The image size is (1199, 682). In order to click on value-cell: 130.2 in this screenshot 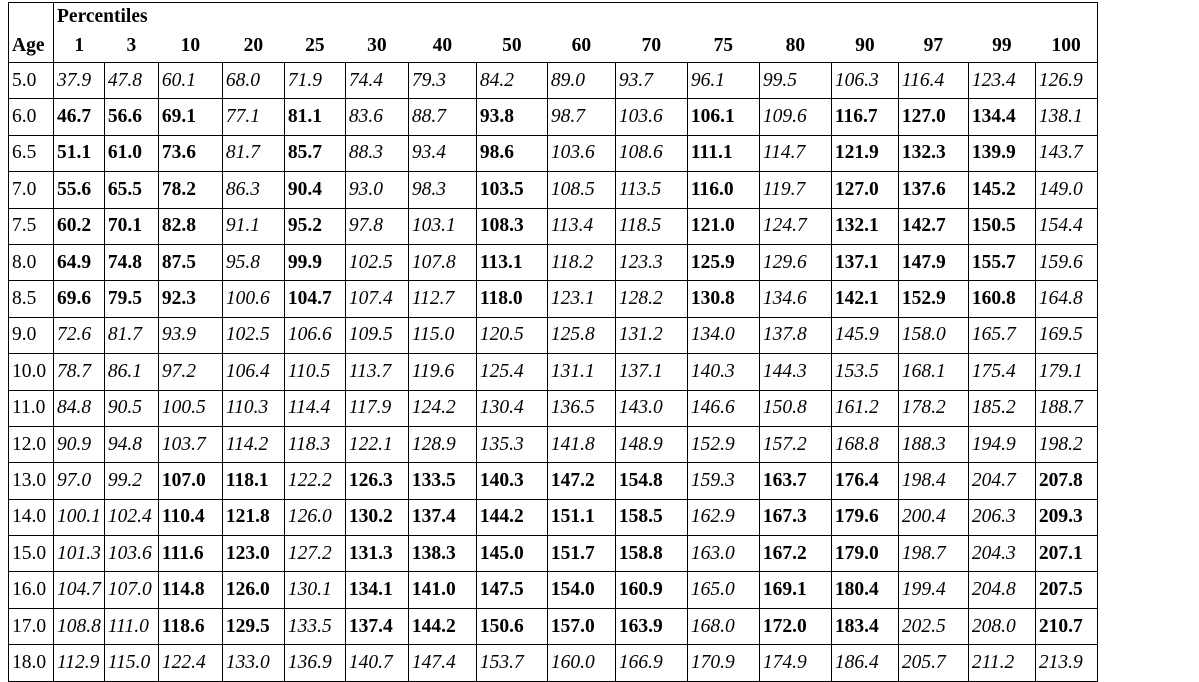, I will do `click(377, 517)`.